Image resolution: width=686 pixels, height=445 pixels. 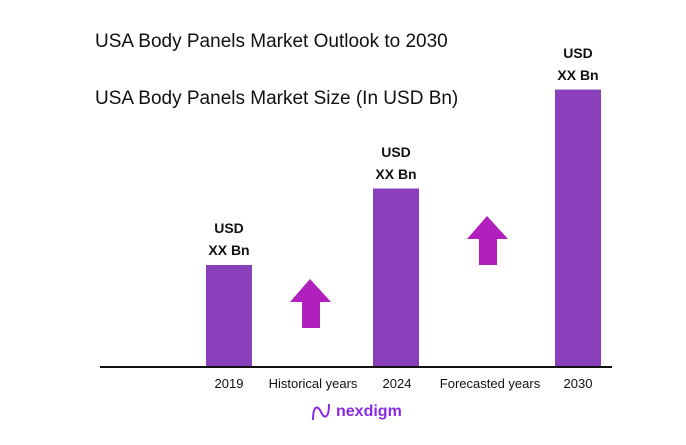 I want to click on chart-title: USA Body Panels Market Outlook to 2030, so click(x=271, y=41).